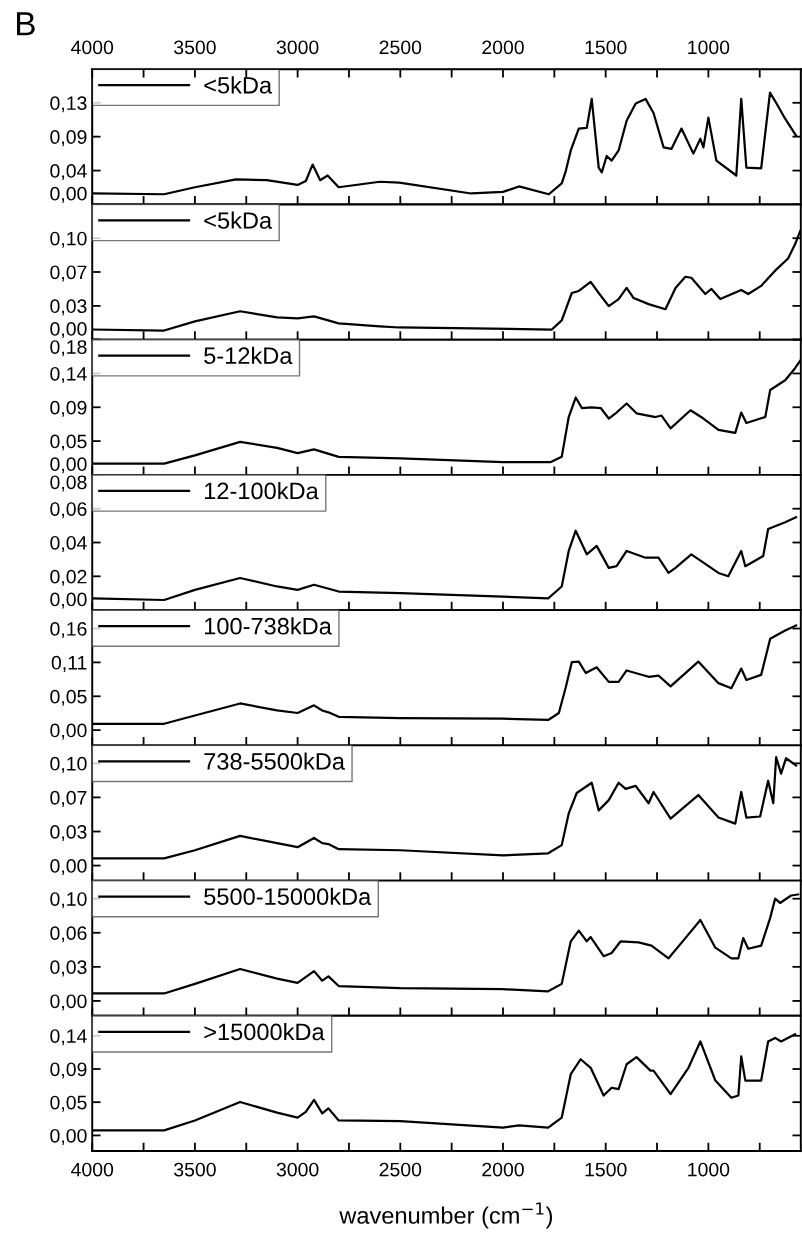 This screenshot has width=802, height=1258. What do you see at coordinates (446, 1215) in the screenshot?
I see `x-axis-title: wavenumber (cm$^{−1}$)` at bounding box center [446, 1215].